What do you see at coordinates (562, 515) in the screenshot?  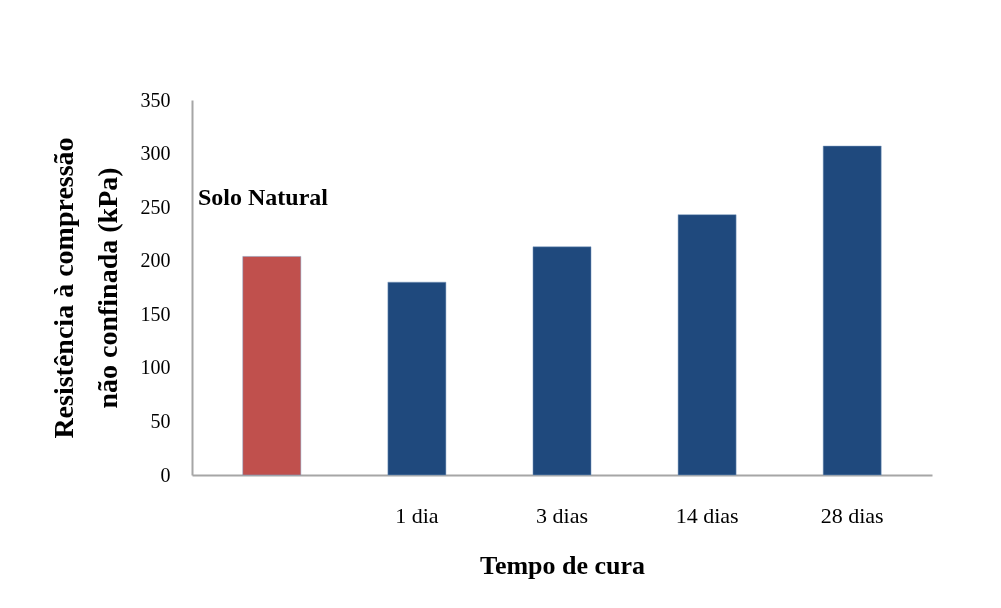 I see `x-tick-label: 3 dias` at bounding box center [562, 515].